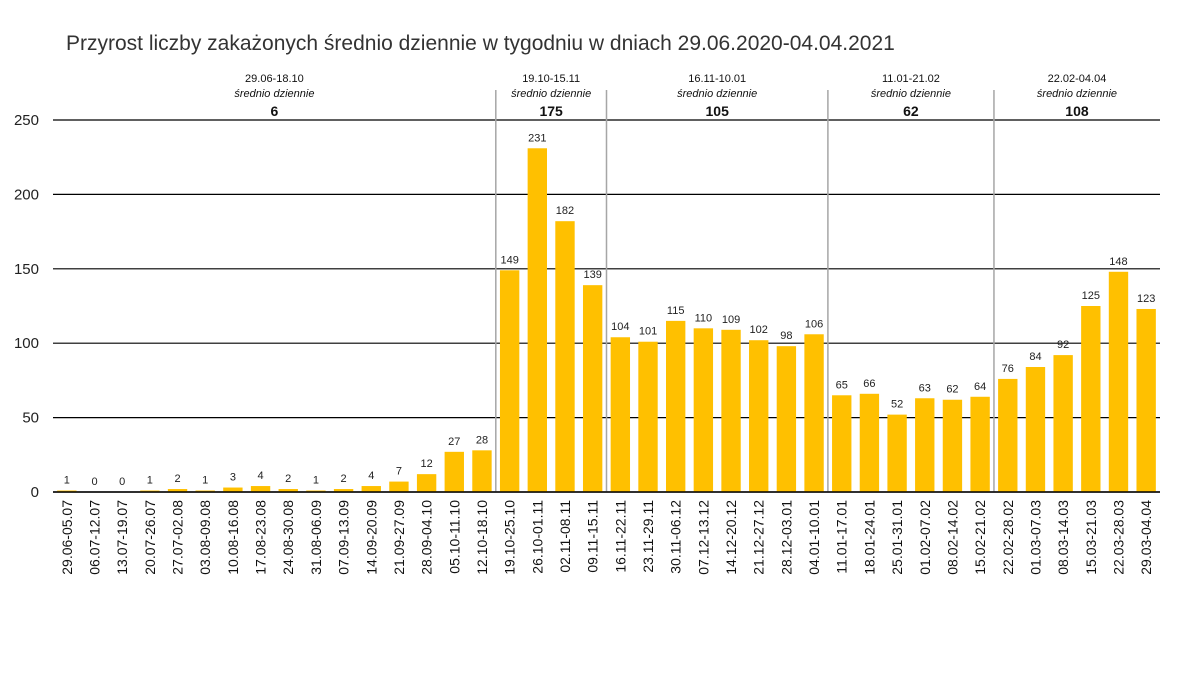 The height and width of the screenshot is (675, 1200). What do you see at coordinates (537, 138) in the screenshot?
I see `bar-value-label: 231` at bounding box center [537, 138].